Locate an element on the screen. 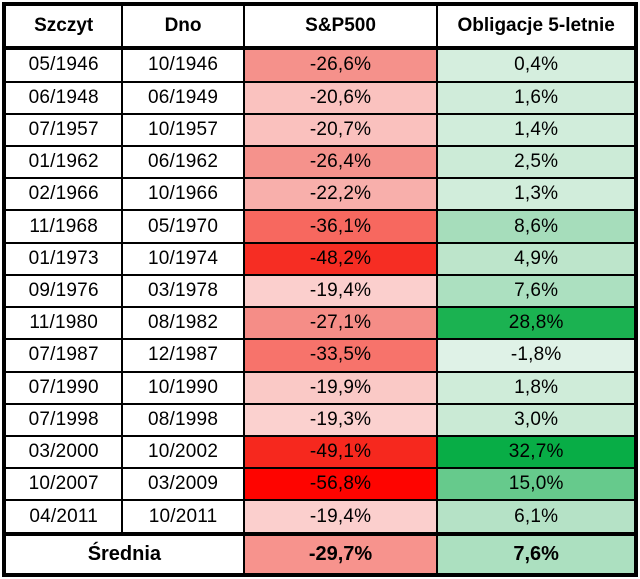  footer-sp500-cell: -29,7% is located at coordinates (340, 554).